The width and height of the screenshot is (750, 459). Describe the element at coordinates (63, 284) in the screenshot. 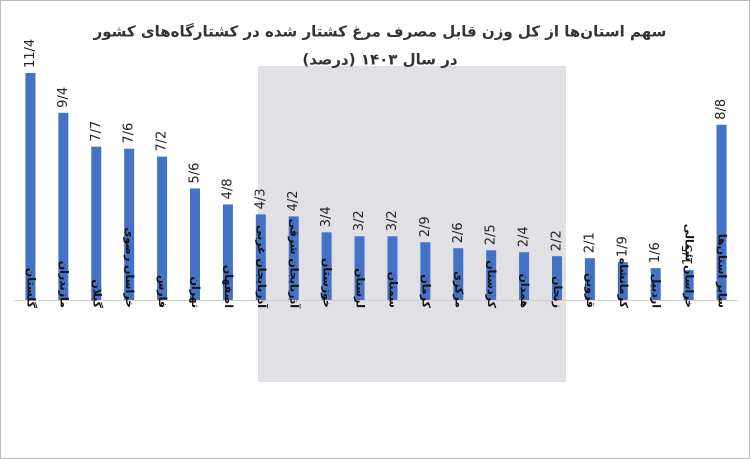

I see `x-tick-label: مازندران` at that location.